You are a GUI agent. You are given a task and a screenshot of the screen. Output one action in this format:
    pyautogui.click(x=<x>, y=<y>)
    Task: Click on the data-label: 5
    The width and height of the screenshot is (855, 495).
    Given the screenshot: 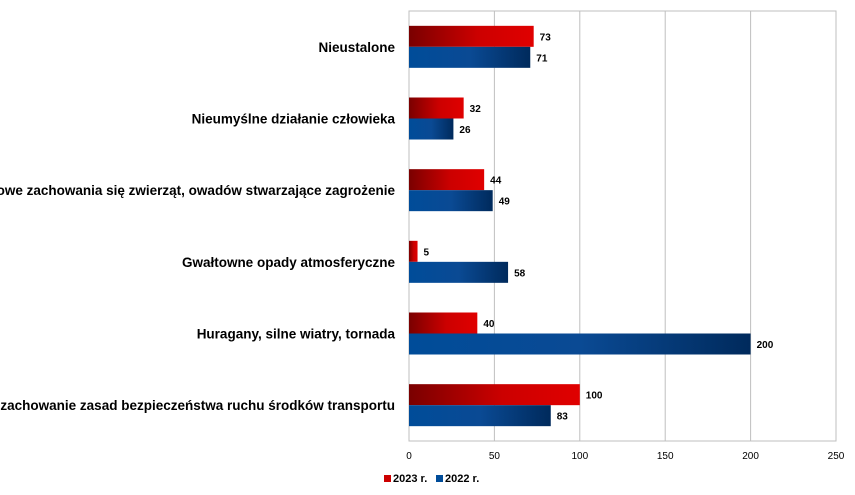 What is the action you would take?
    pyautogui.click(x=427, y=252)
    